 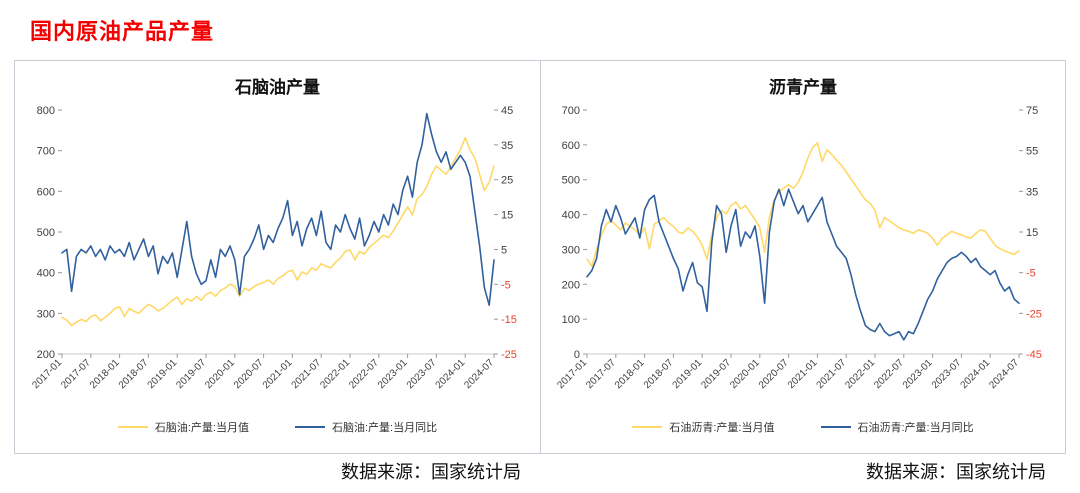 What do you see at coordinates (277, 87) in the screenshot?
I see `chart-title-naphtha: 石脑油产量` at bounding box center [277, 87].